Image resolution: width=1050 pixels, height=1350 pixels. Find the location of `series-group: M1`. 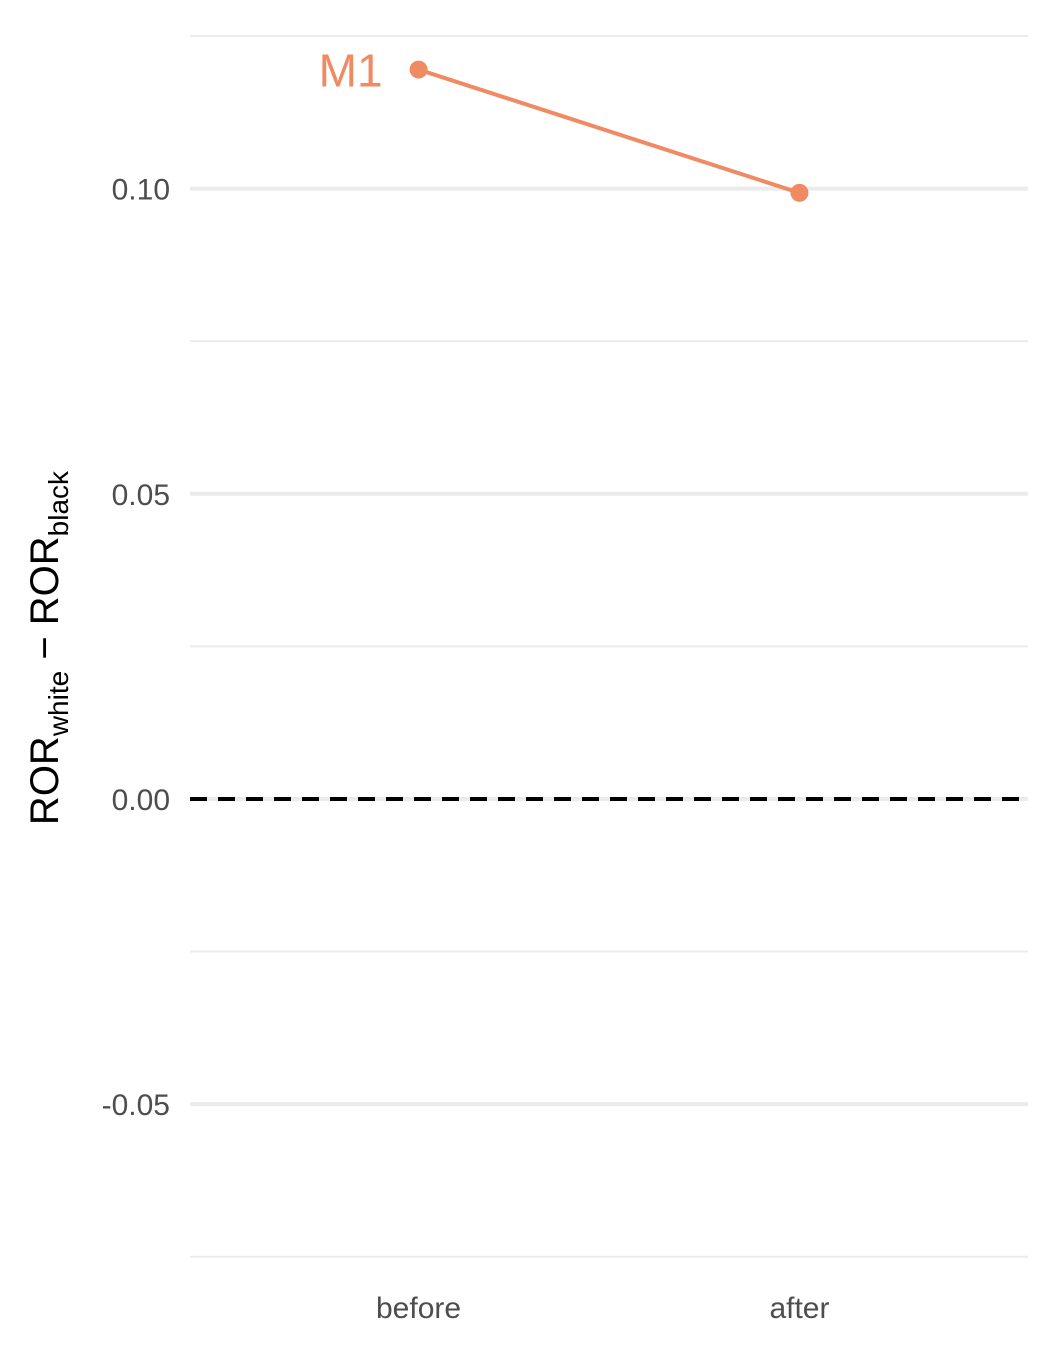

series-group: M1 is located at coordinates (564, 123).